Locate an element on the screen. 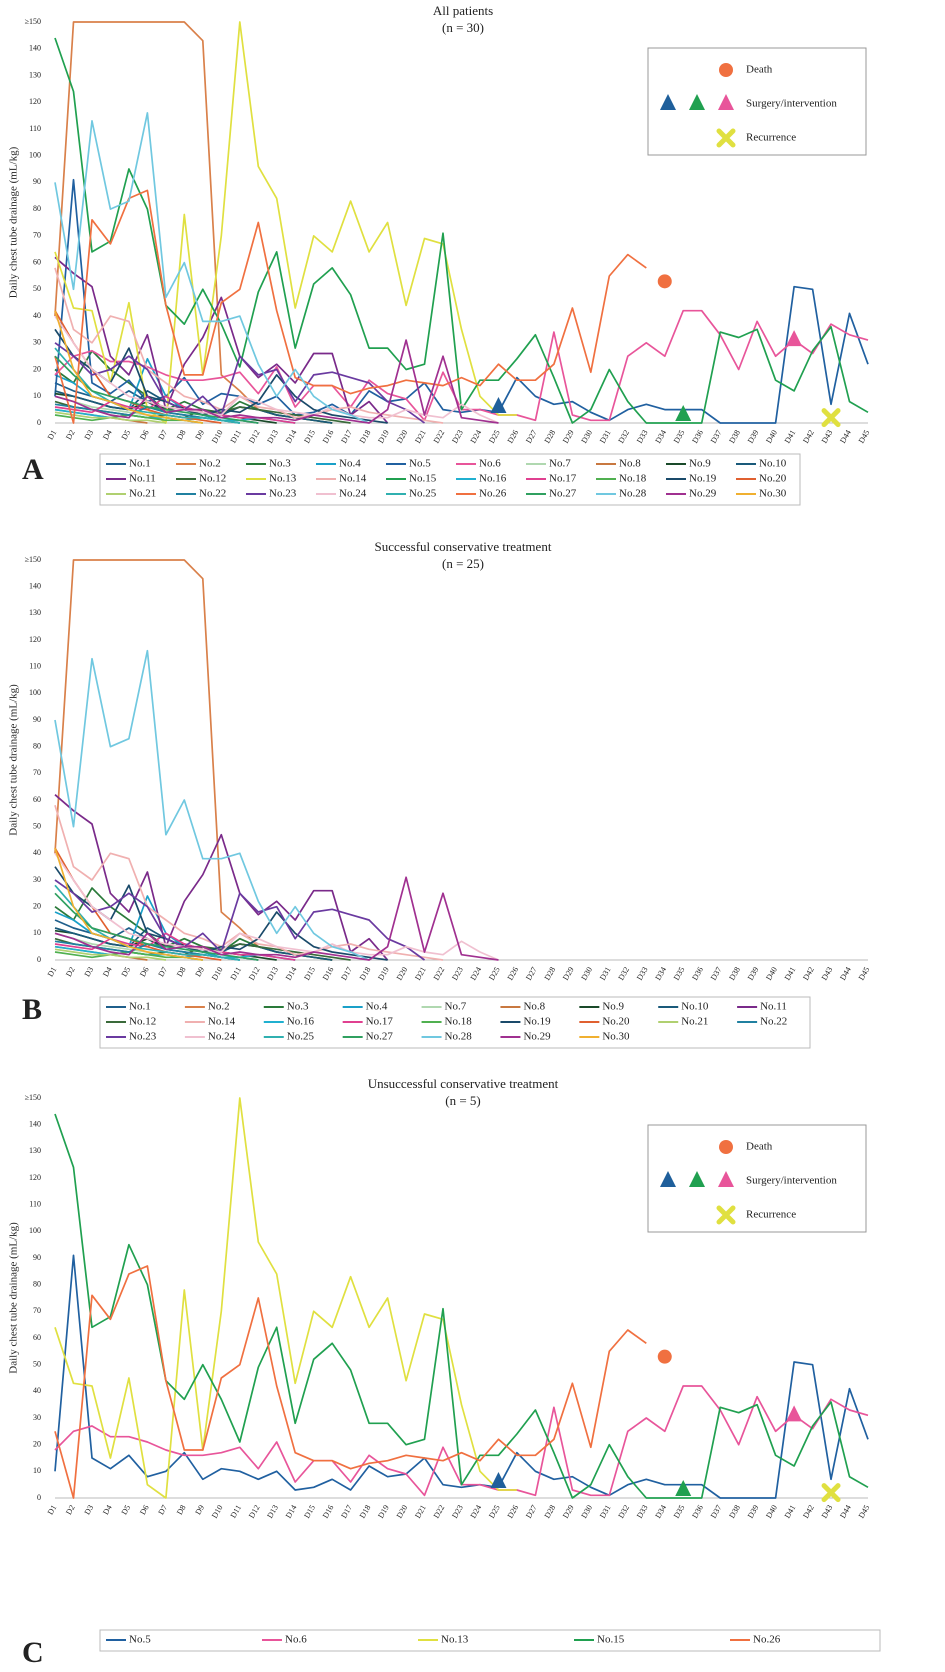  x-tick-label: D33 is located at coordinates (642, 436).